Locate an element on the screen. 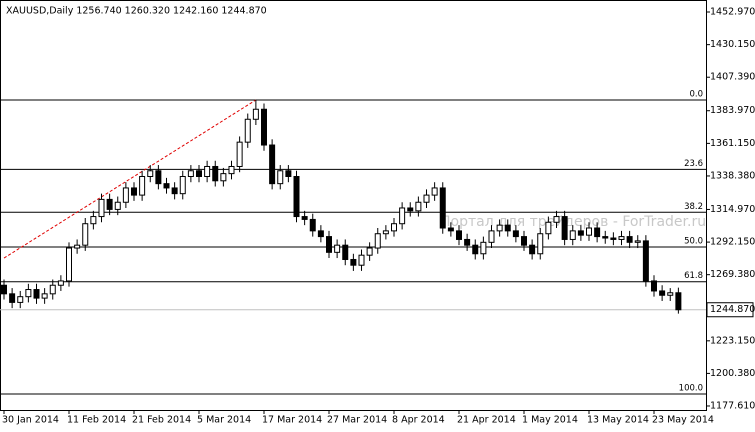 Image resolution: width=755 pixels, height=432 pixels. y-tick-label: 1430.150 is located at coordinates (732, 44).